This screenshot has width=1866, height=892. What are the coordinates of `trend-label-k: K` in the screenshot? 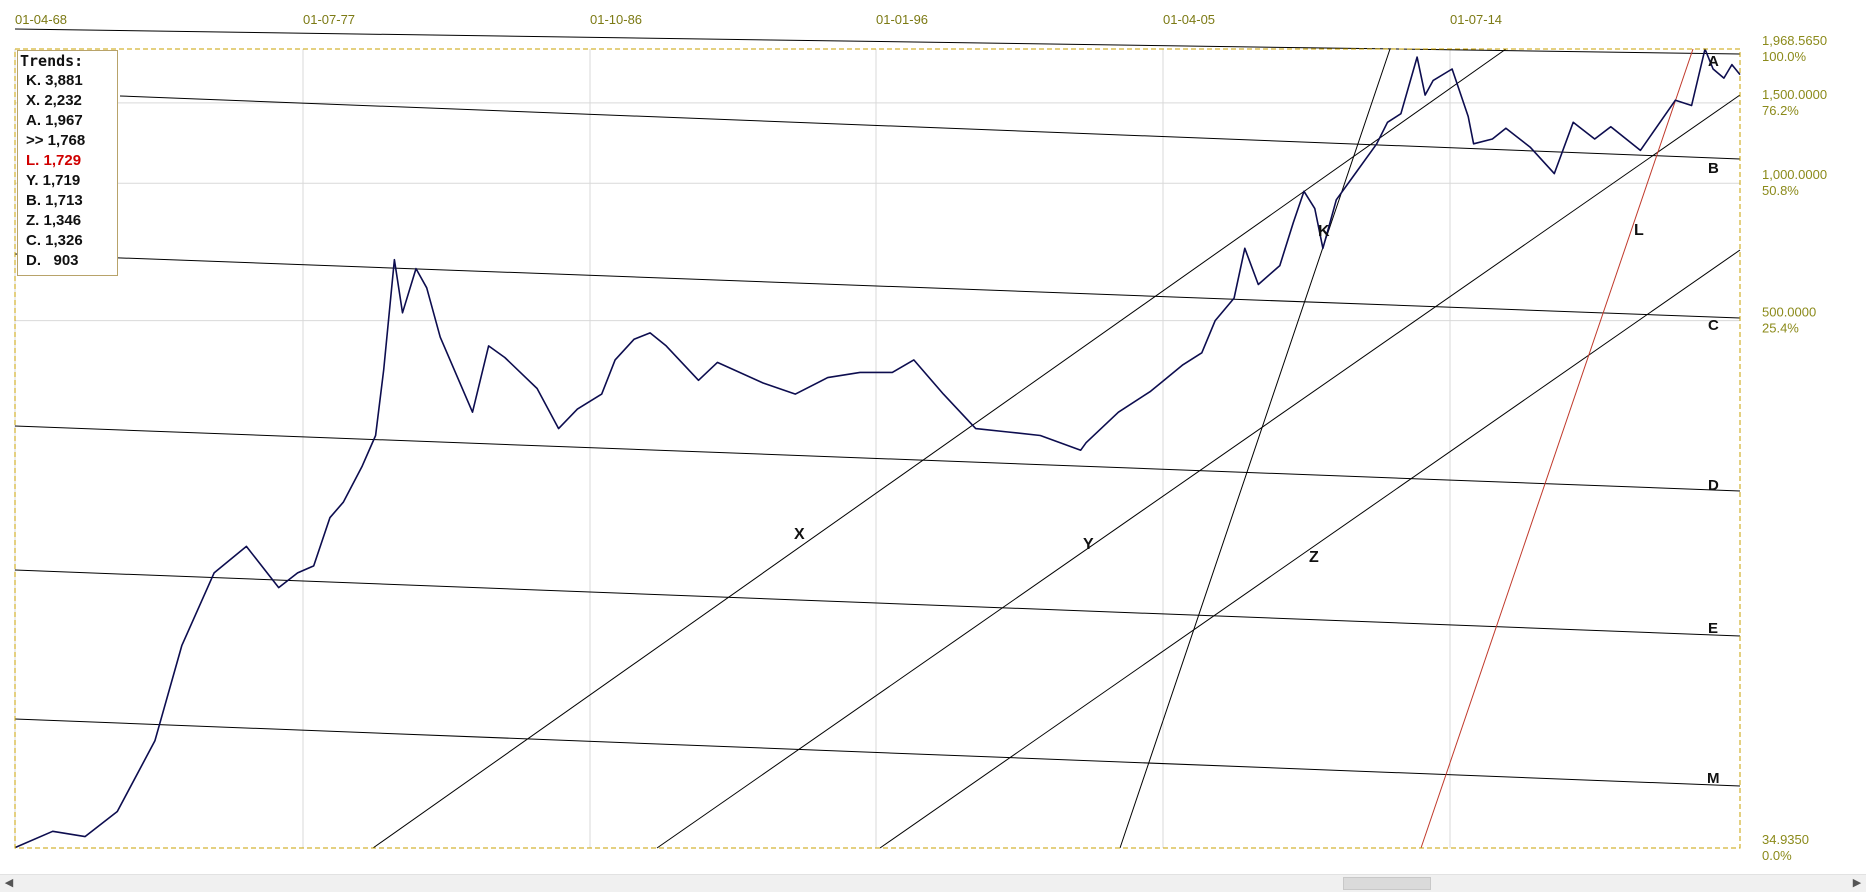 It's located at (1324, 231).